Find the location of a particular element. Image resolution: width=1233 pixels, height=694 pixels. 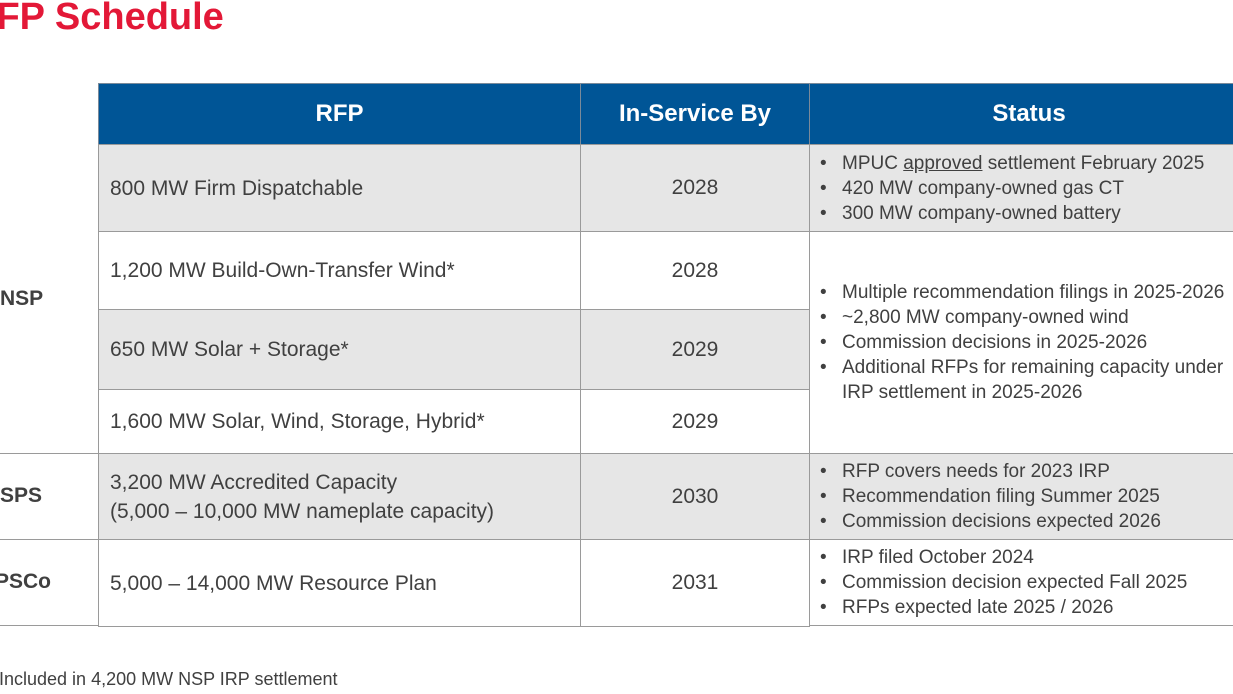

group-cell: NSP is located at coordinates (49, 299).